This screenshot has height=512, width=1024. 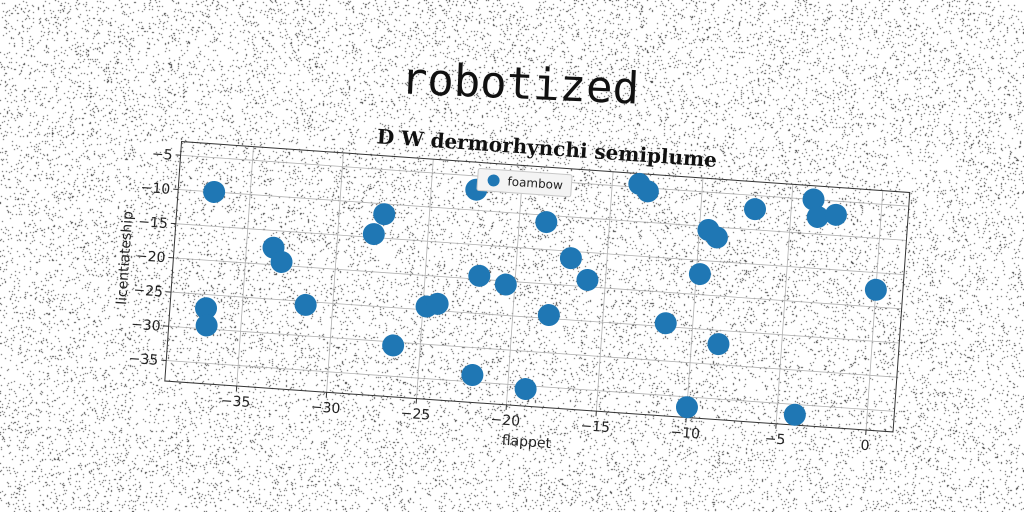 I want to click on x-tick-label: −15, so click(x=595, y=427).